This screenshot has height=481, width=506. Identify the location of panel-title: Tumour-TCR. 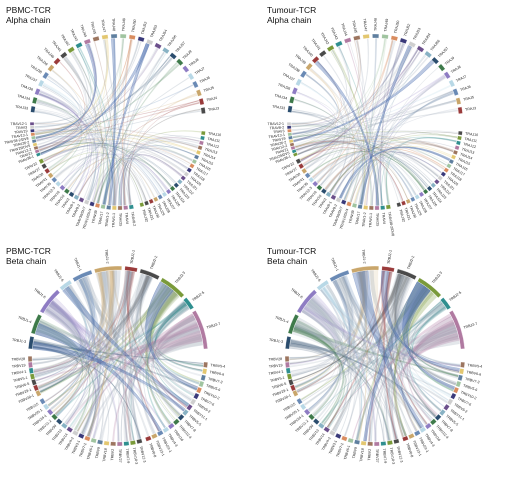
(292, 10).